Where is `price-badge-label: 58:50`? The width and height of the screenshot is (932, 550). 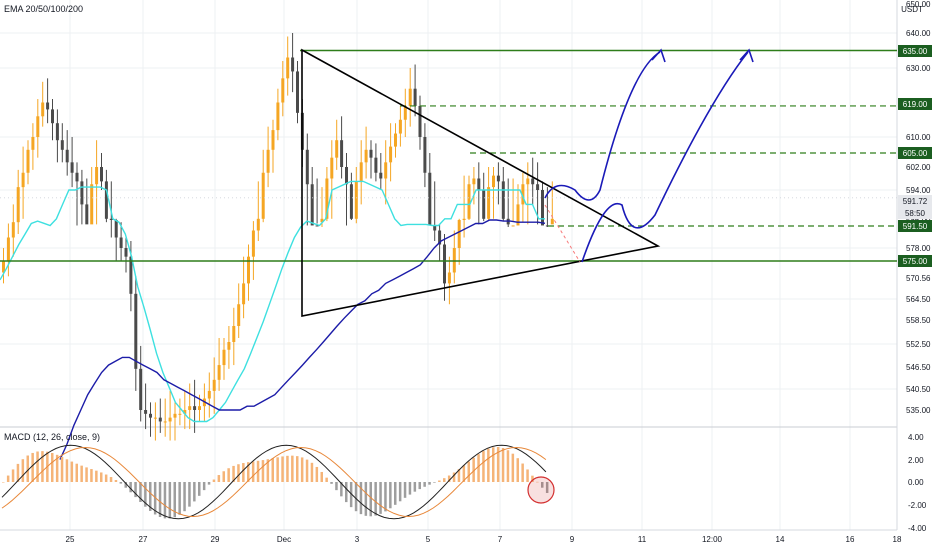 price-badge-label: 58:50 is located at coordinates (915, 213).